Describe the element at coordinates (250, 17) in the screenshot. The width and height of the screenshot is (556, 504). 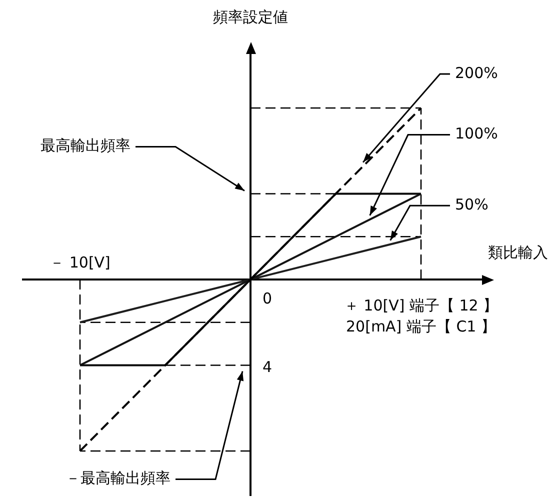
I see `text: 頻率設定値` at that location.